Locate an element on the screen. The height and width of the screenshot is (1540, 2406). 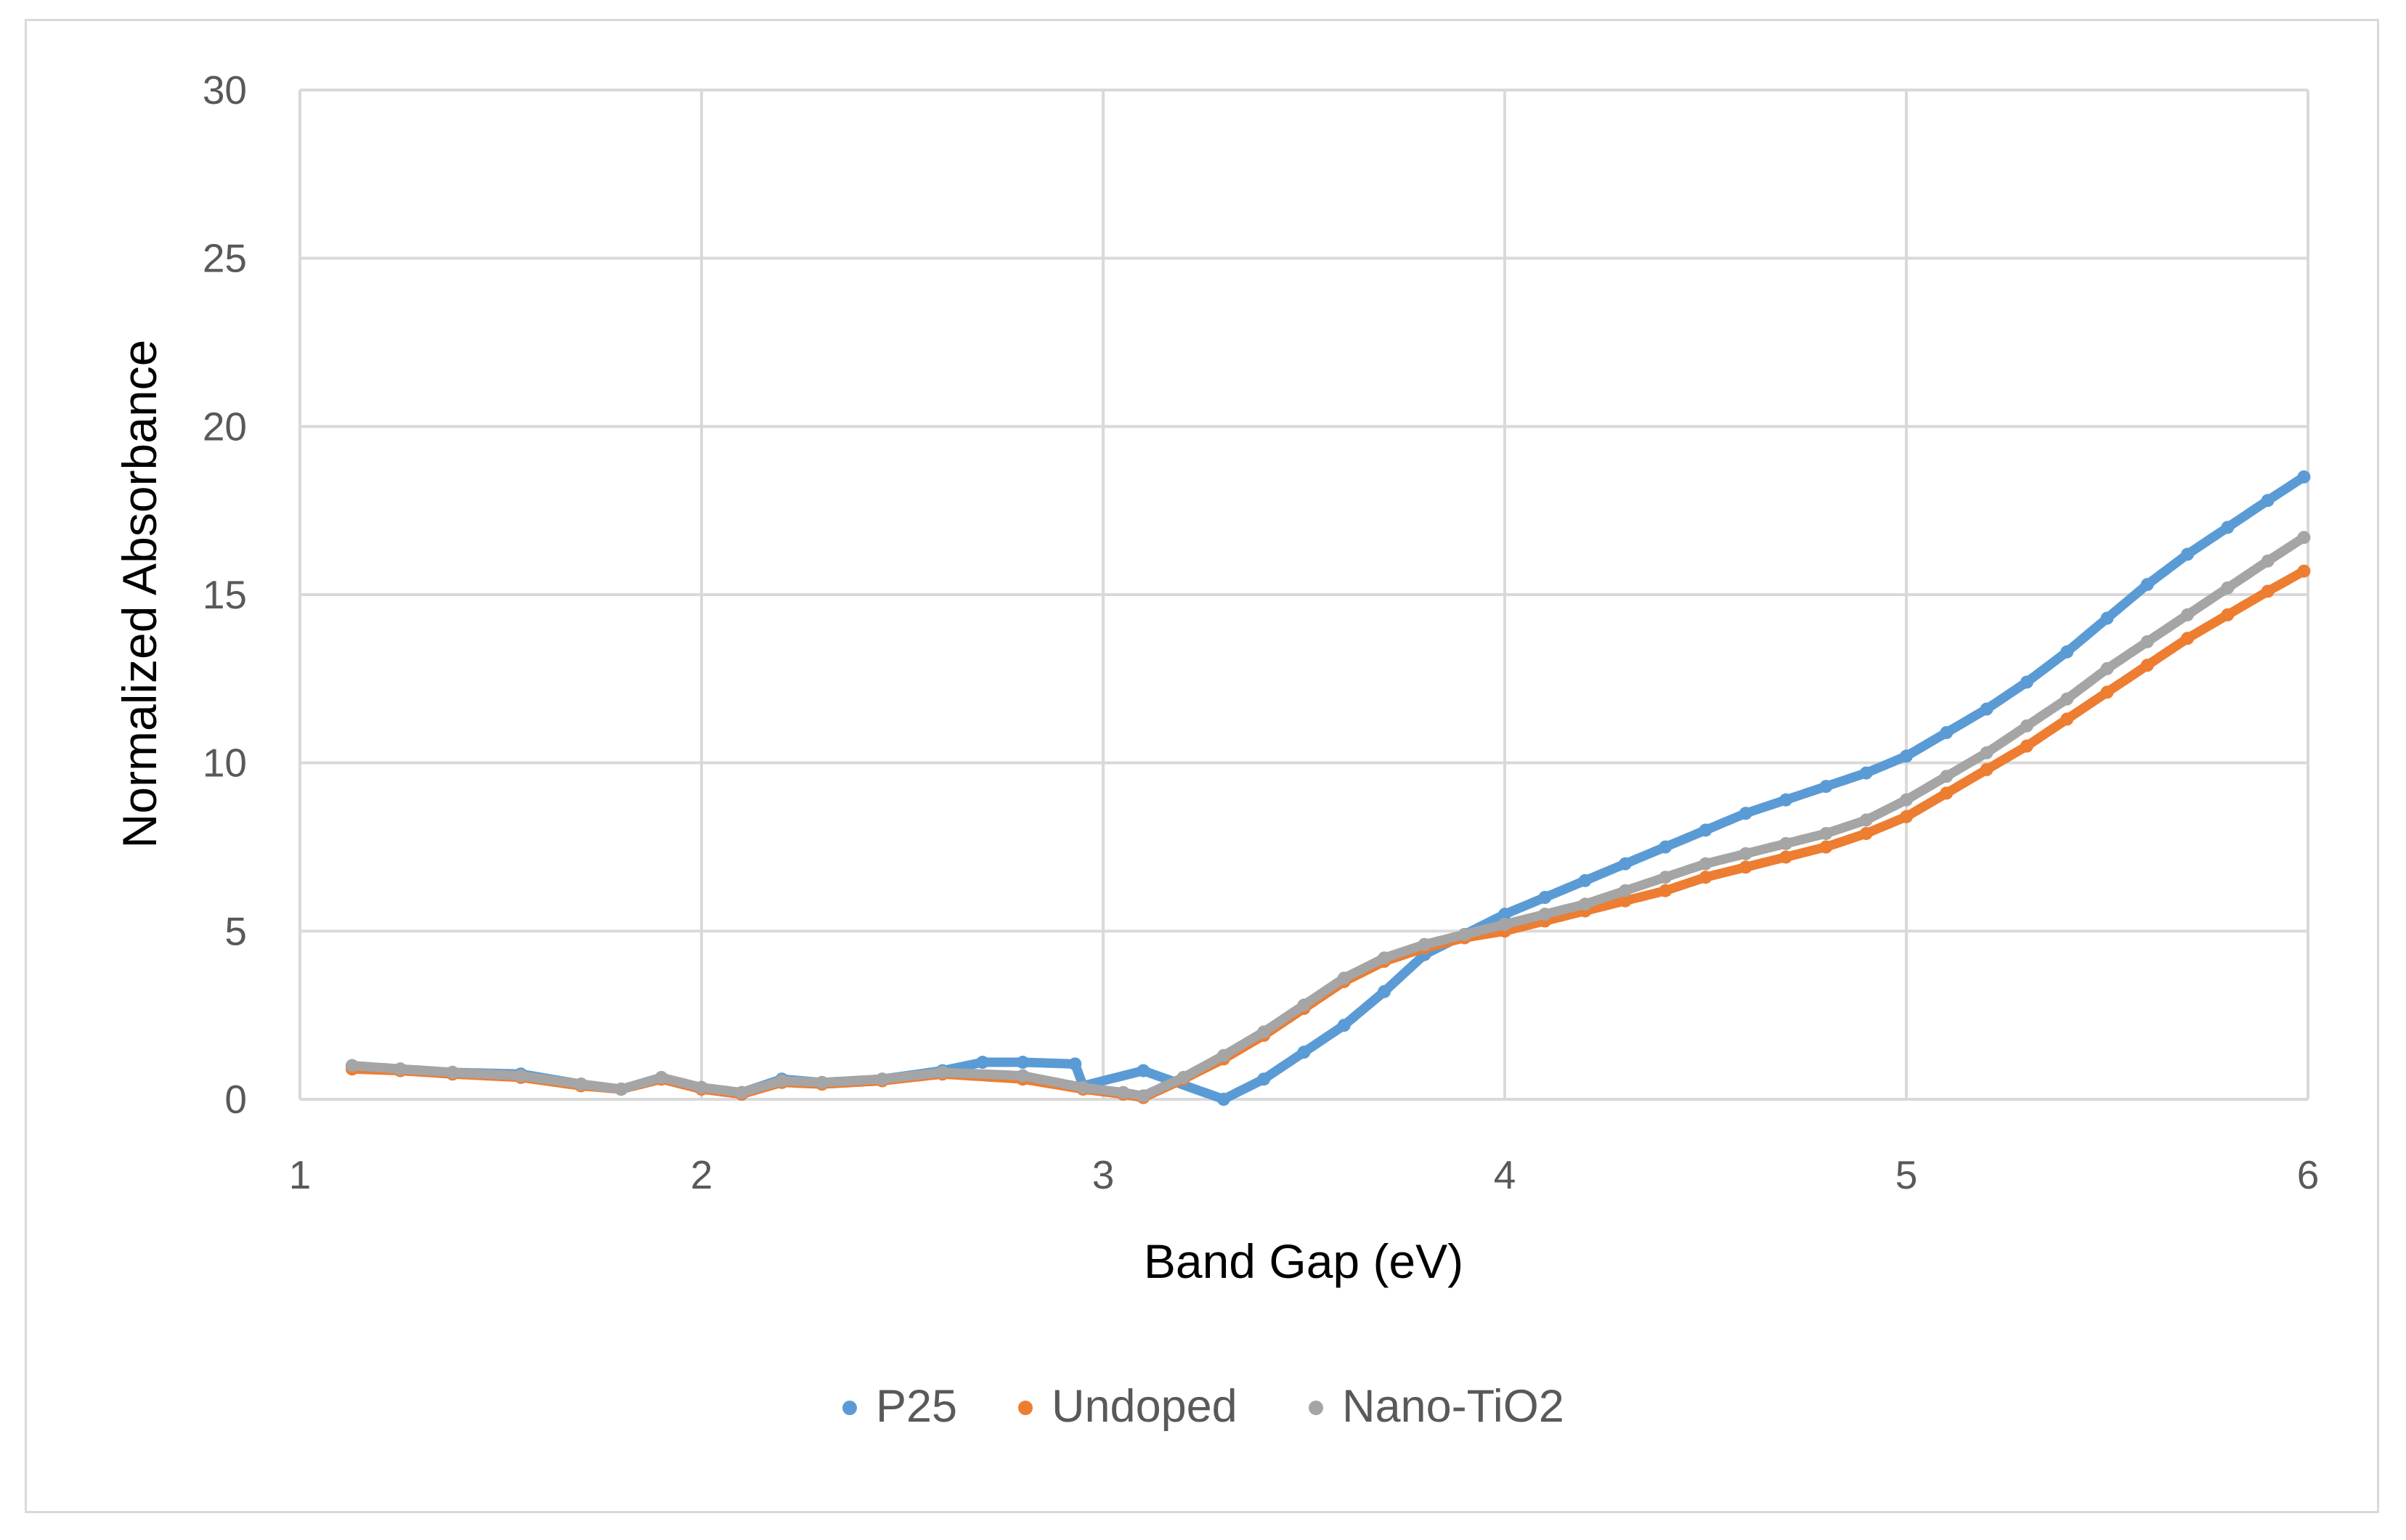
x-tick-label: 3 is located at coordinates (1103, 1174).